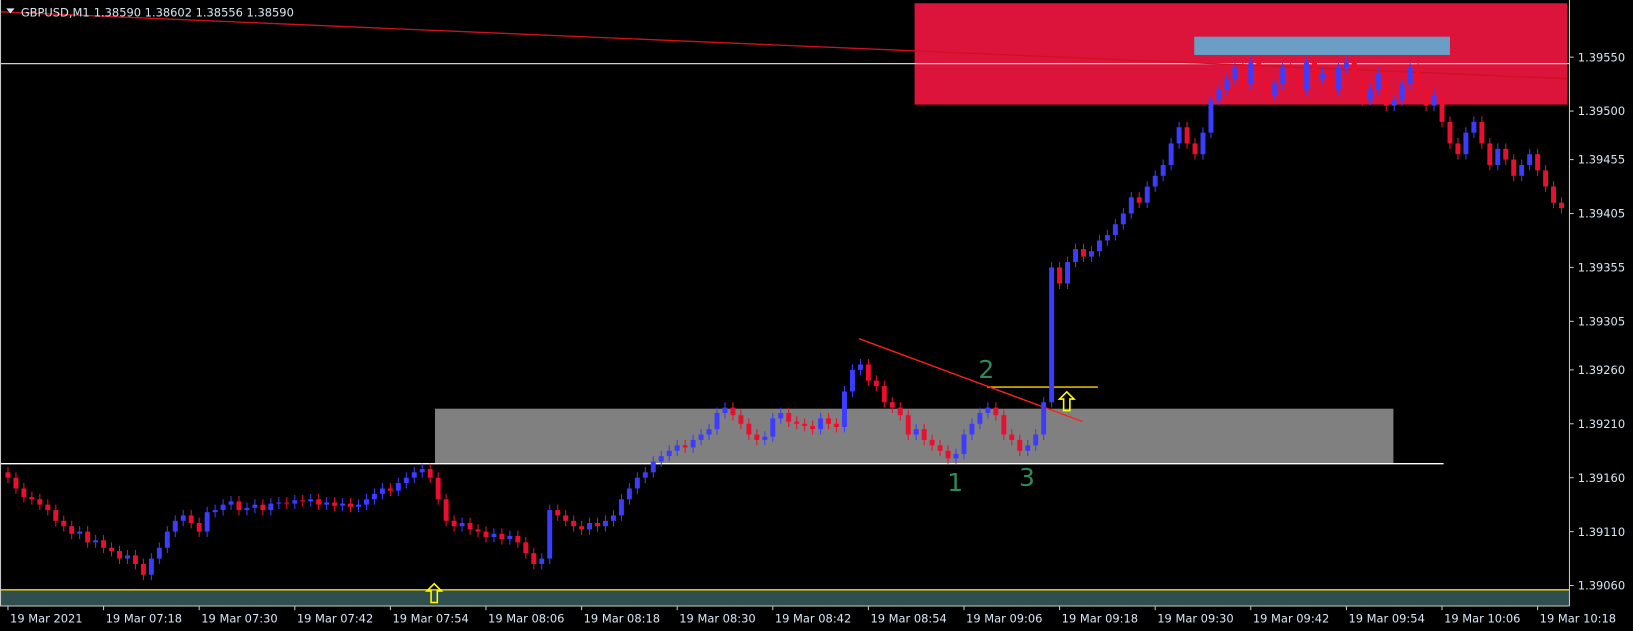 This screenshot has width=1633, height=631. Describe the element at coordinates (717, 619) in the screenshot. I see `x-tick-label: 19 Mar 08:30` at that location.